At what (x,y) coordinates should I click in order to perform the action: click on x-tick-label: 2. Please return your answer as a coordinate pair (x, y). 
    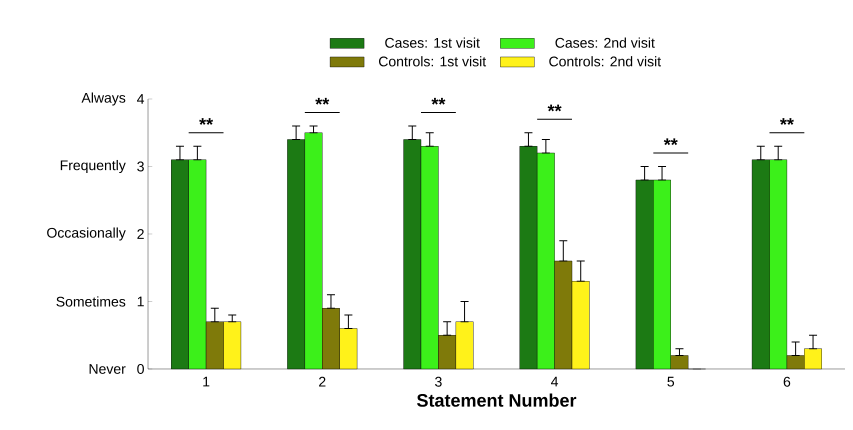
    Looking at the image, I should click on (322, 381).